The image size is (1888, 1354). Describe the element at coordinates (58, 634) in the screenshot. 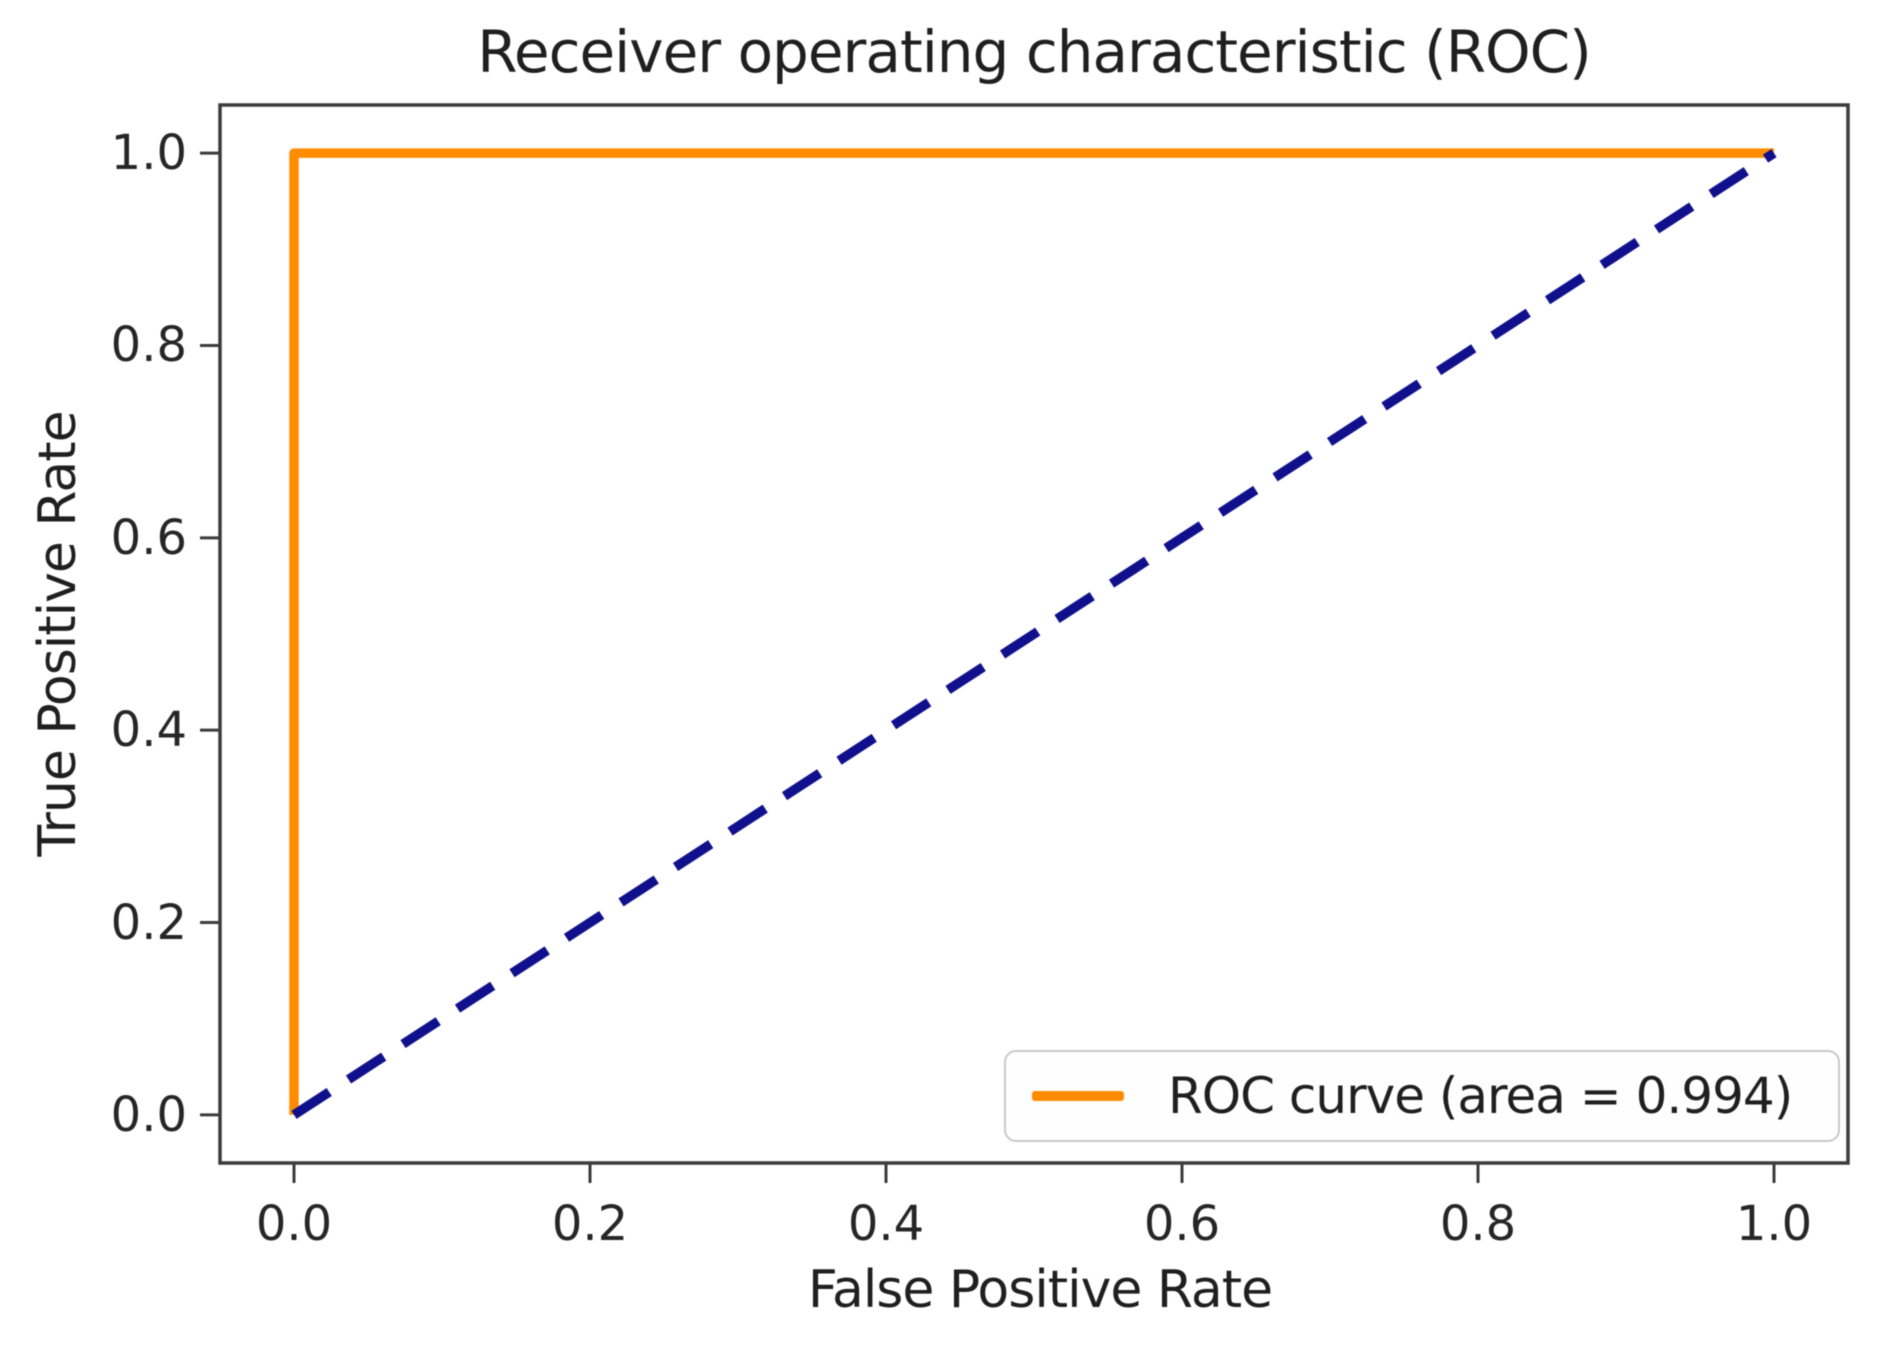

I see `y-axis-label: True Positive Rate` at that location.